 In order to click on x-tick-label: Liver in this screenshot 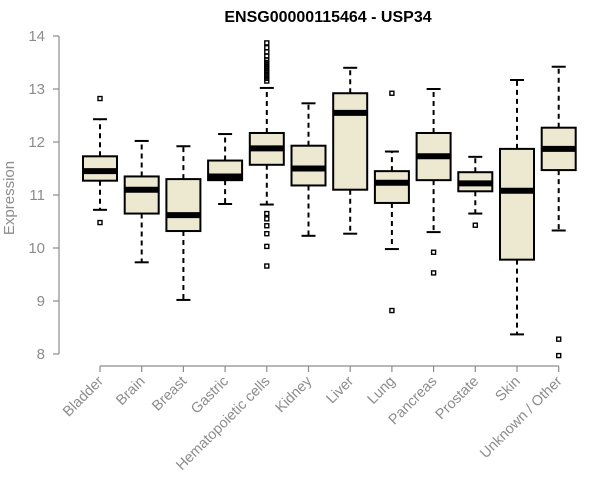, I will do `click(340, 390)`.